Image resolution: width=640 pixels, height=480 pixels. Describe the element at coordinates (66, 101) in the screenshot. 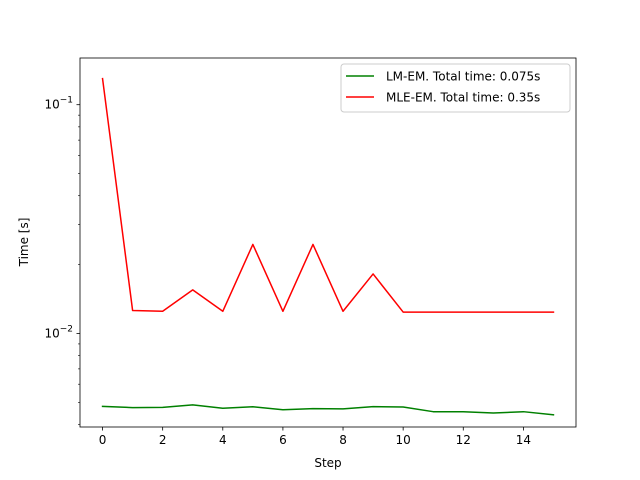

I see `y-tick-label-exponent: −1` at that location.